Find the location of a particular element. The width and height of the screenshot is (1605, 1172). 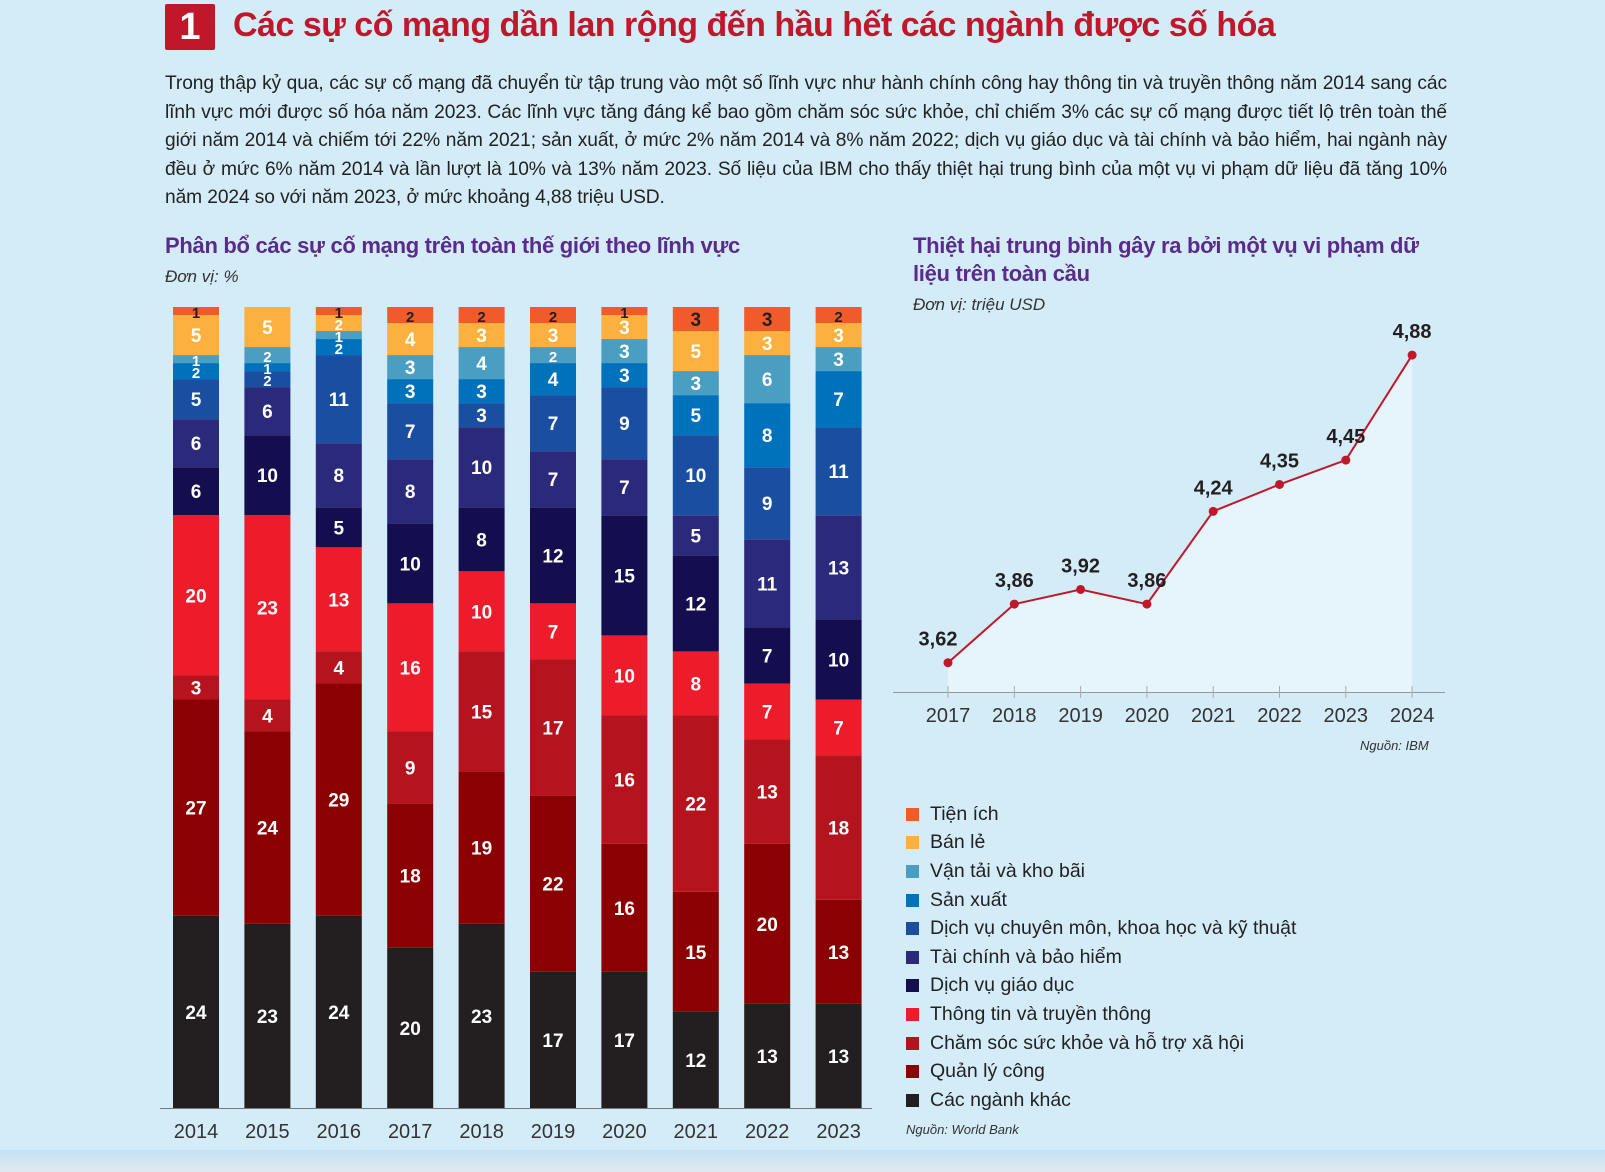

legend-label: Vận tải và kho bãi is located at coordinates (1008, 870).